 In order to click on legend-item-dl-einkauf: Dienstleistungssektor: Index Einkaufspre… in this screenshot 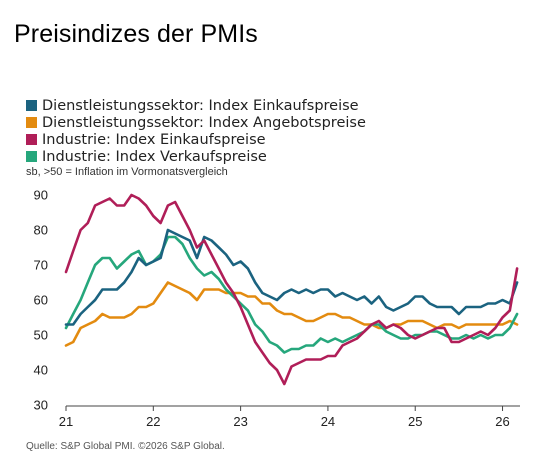, I will do `click(196, 105)`.